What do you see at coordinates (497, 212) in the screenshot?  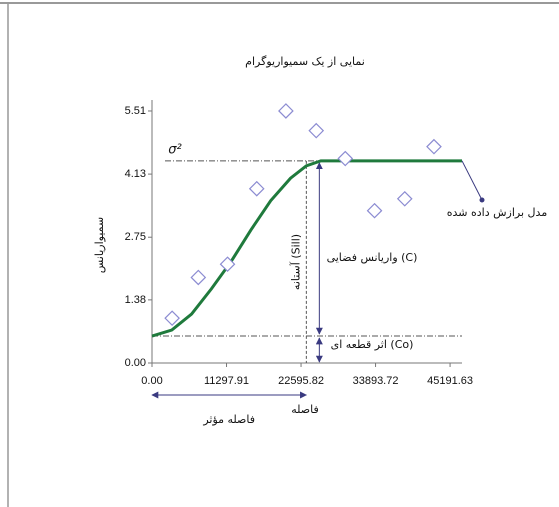 I see `model-label: مدل برازش داده شده` at bounding box center [497, 212].